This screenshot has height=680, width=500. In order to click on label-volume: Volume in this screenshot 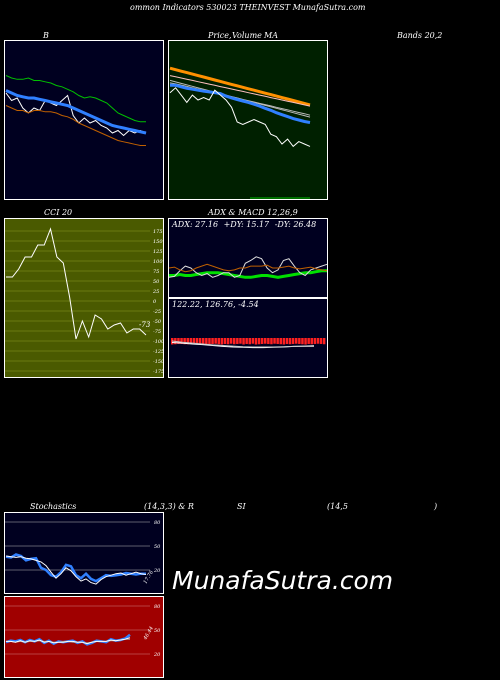, I will do `click(247, 35)`.